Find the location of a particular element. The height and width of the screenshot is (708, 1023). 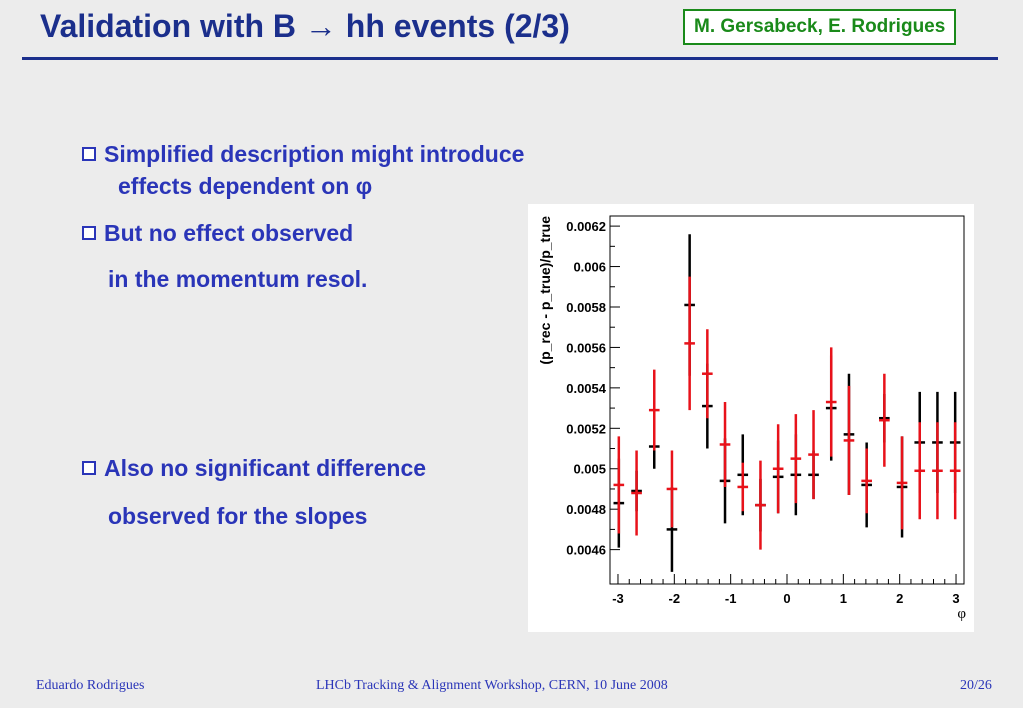

x-tick-label: 2 is located at coordinates (899, 598).